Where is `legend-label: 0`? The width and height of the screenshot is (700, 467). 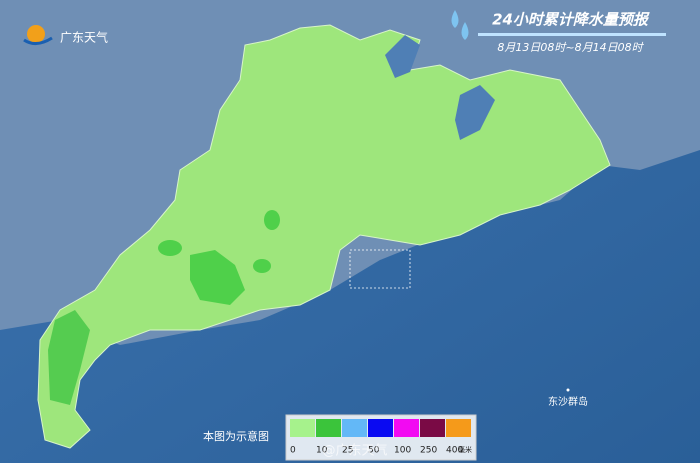 legend-label: 0 is located at coordinates (293, 451).